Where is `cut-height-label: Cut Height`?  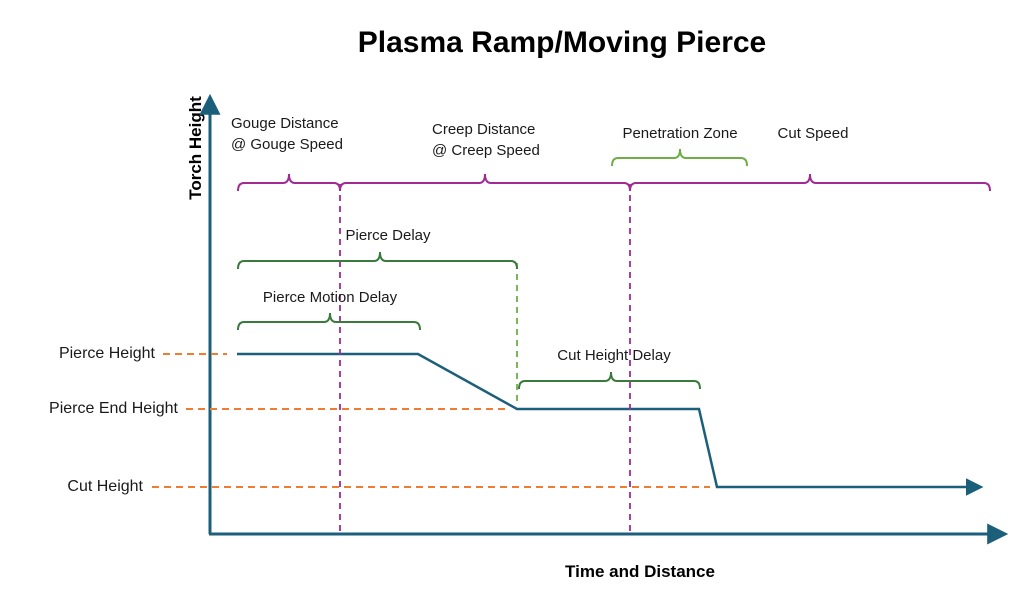 cut-height-label: Cut Height is located at coordinates (105, 486).